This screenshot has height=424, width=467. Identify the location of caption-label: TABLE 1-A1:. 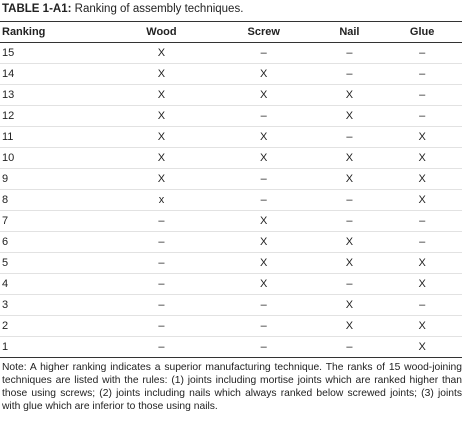
(37, 9).